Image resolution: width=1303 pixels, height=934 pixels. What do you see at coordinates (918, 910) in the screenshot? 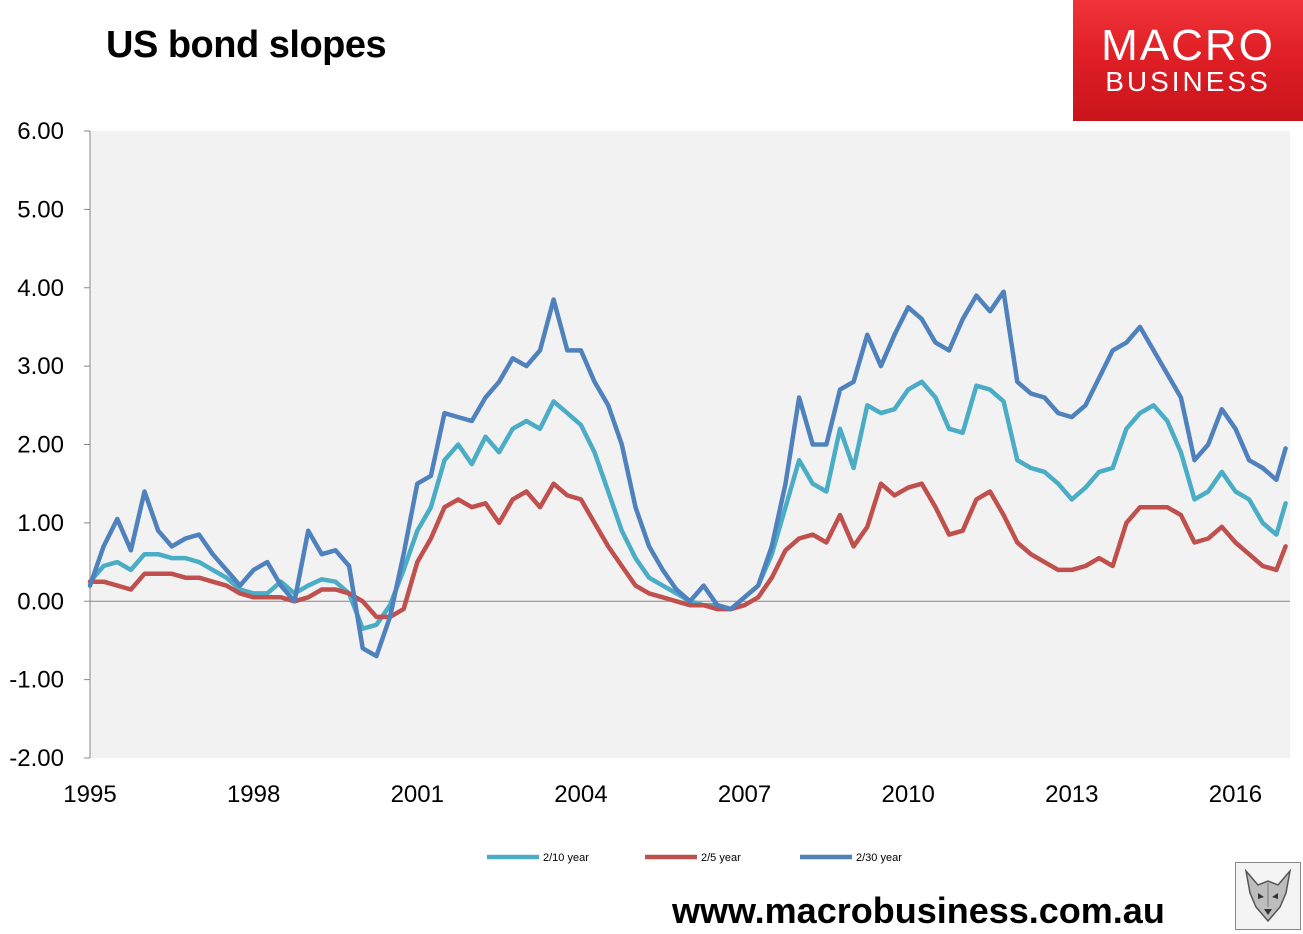
I see `website-url: www.macrobusiness.com.au` at bounding box center [918, 910].